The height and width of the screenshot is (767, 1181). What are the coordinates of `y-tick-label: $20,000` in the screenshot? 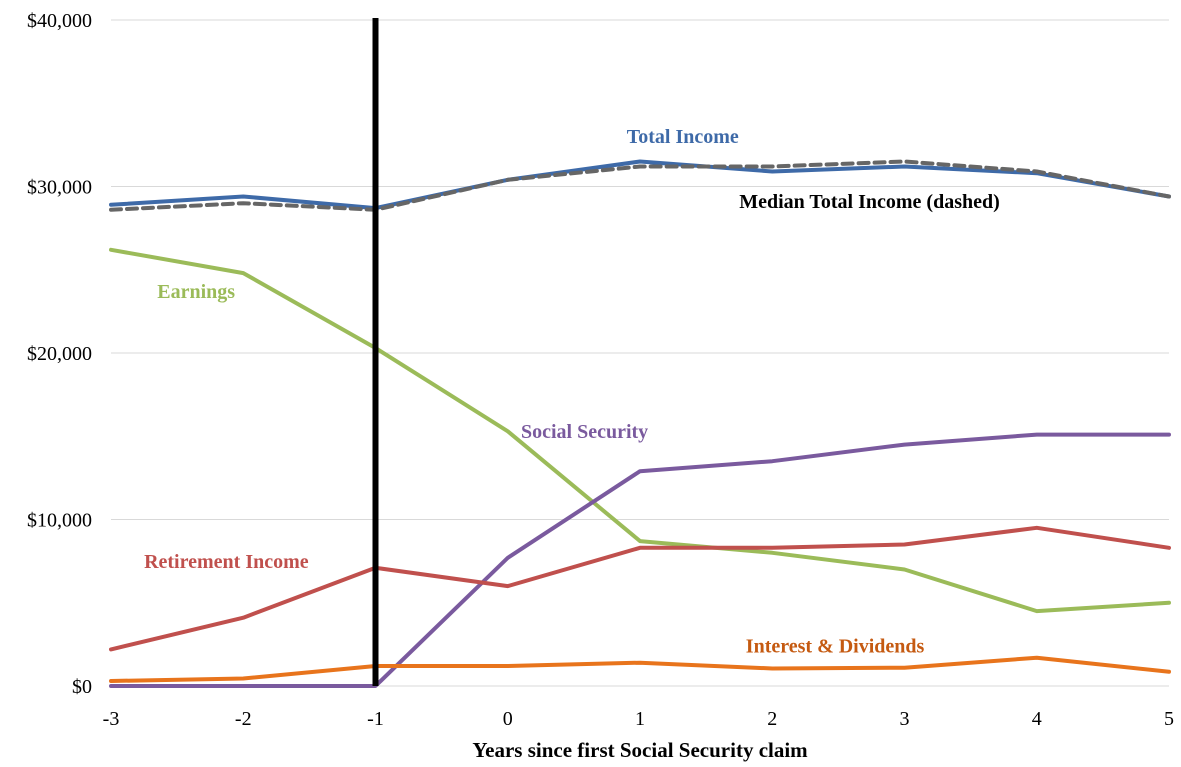 It's located at (59, 354).